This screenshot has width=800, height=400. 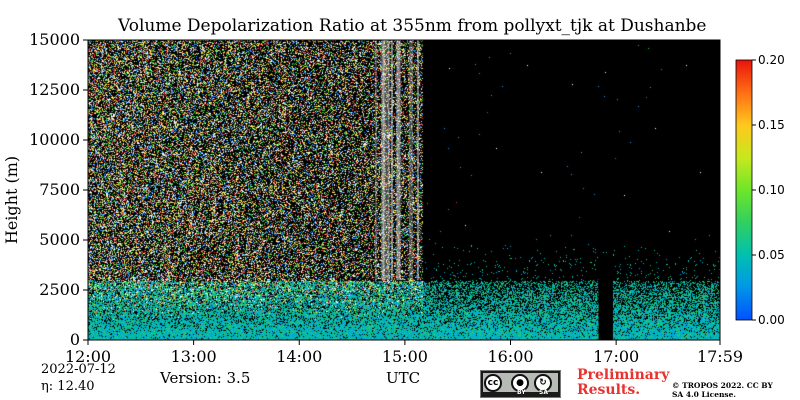 I want to click on share-alike-icon: ↻, so click(x=543, y=383).